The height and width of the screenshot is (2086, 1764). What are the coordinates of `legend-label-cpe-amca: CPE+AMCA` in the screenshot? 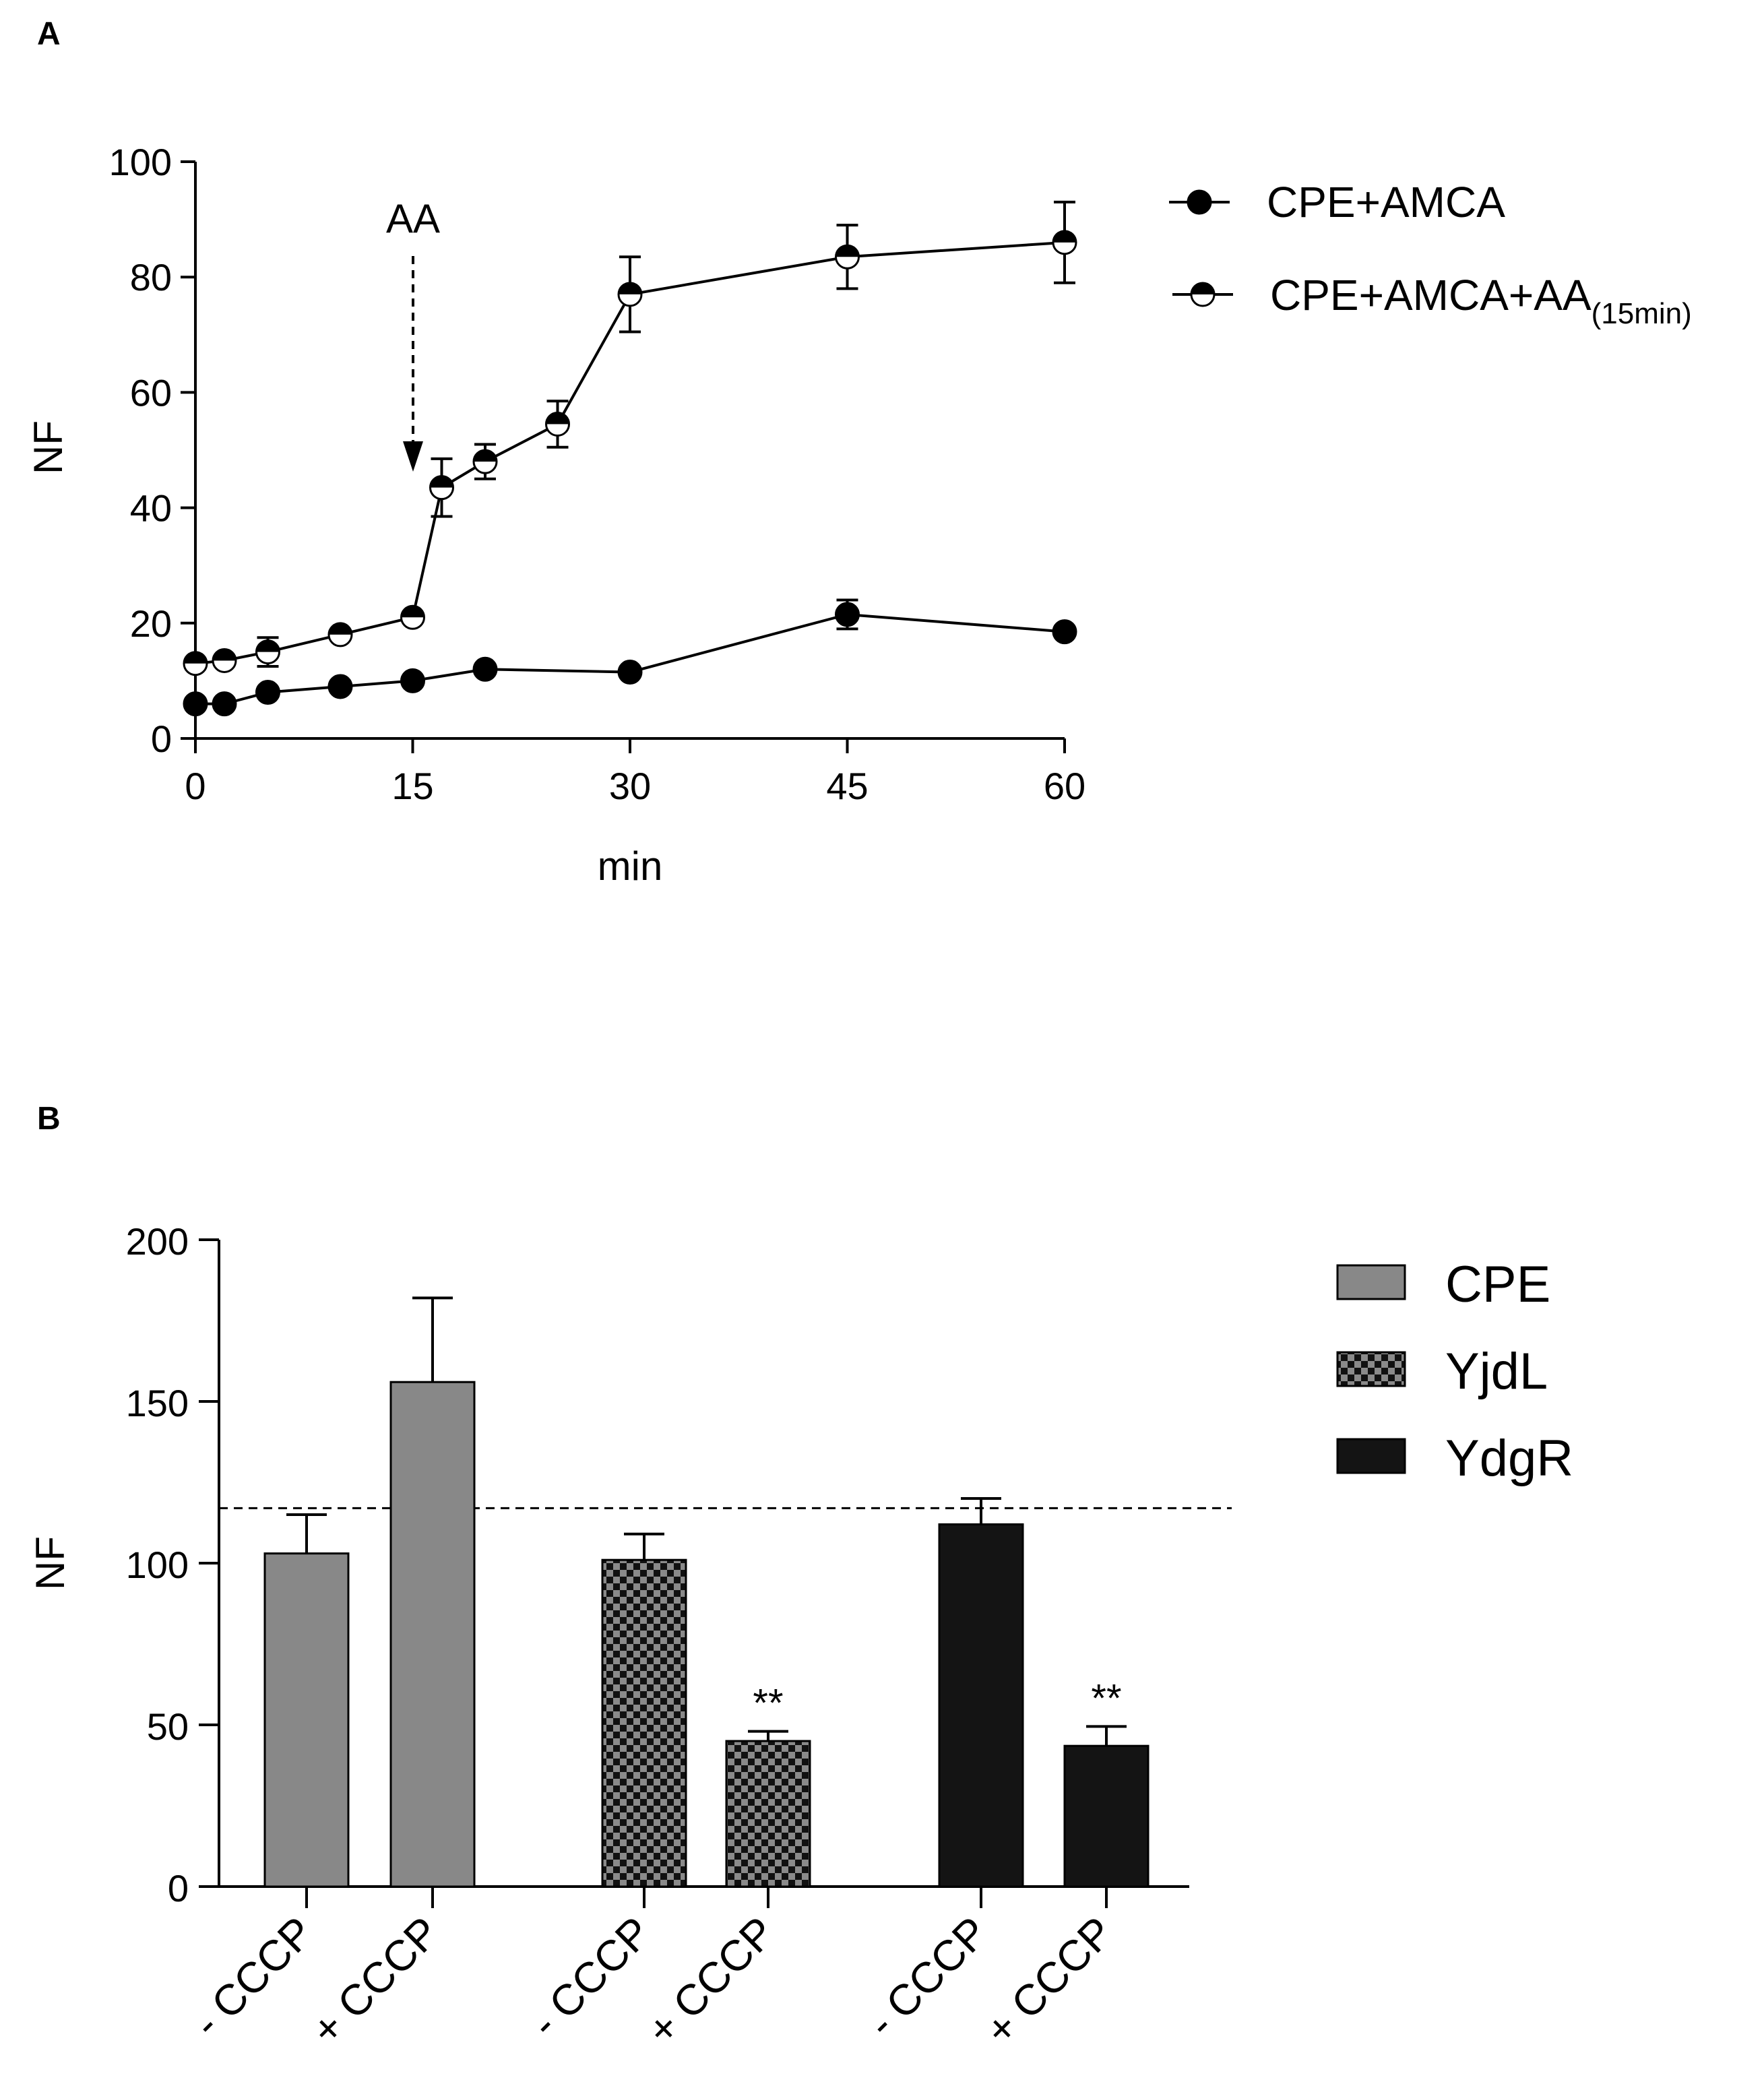 It's located at (1386, 202).